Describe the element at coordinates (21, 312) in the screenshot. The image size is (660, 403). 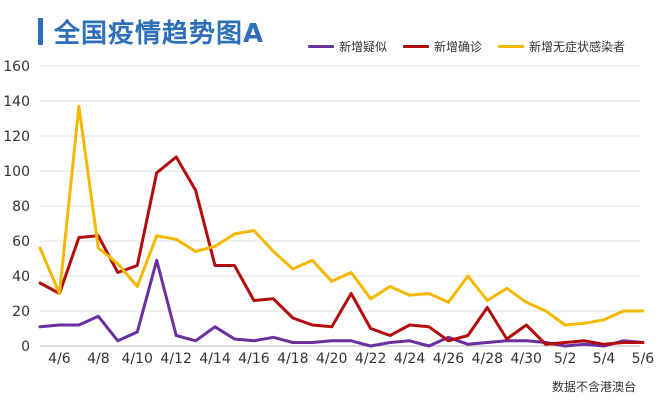
I see `y-tick-label: 20` at that location.